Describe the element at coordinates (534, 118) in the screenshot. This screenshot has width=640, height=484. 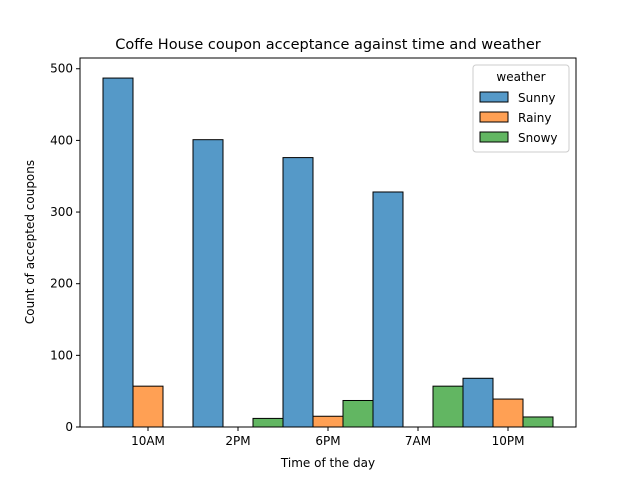
I see `legend-label-rainy: Rainy` at that location.